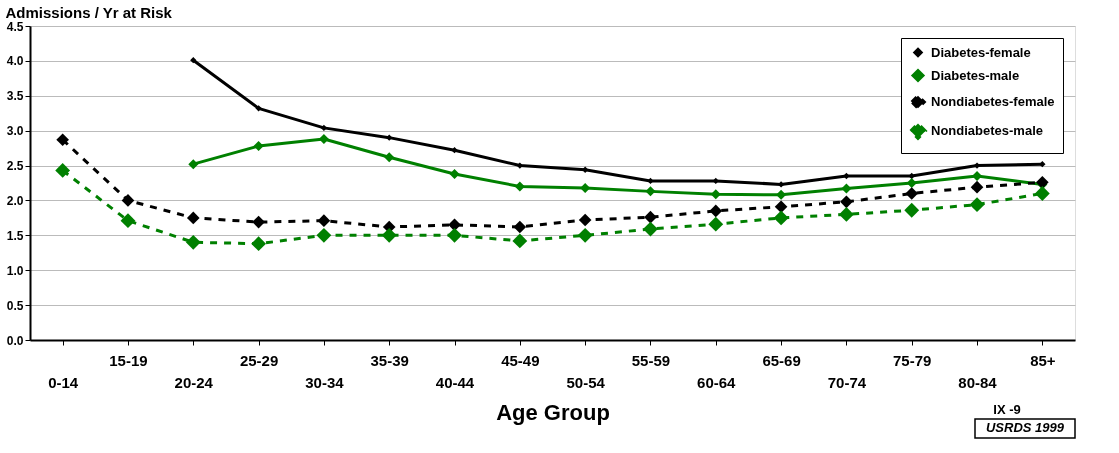 The height and width of the screenshot is (453, 1119). Describe the element at coordinates (1025, 427) in the screenshot. I see `text: USRDS 1999` at that location.